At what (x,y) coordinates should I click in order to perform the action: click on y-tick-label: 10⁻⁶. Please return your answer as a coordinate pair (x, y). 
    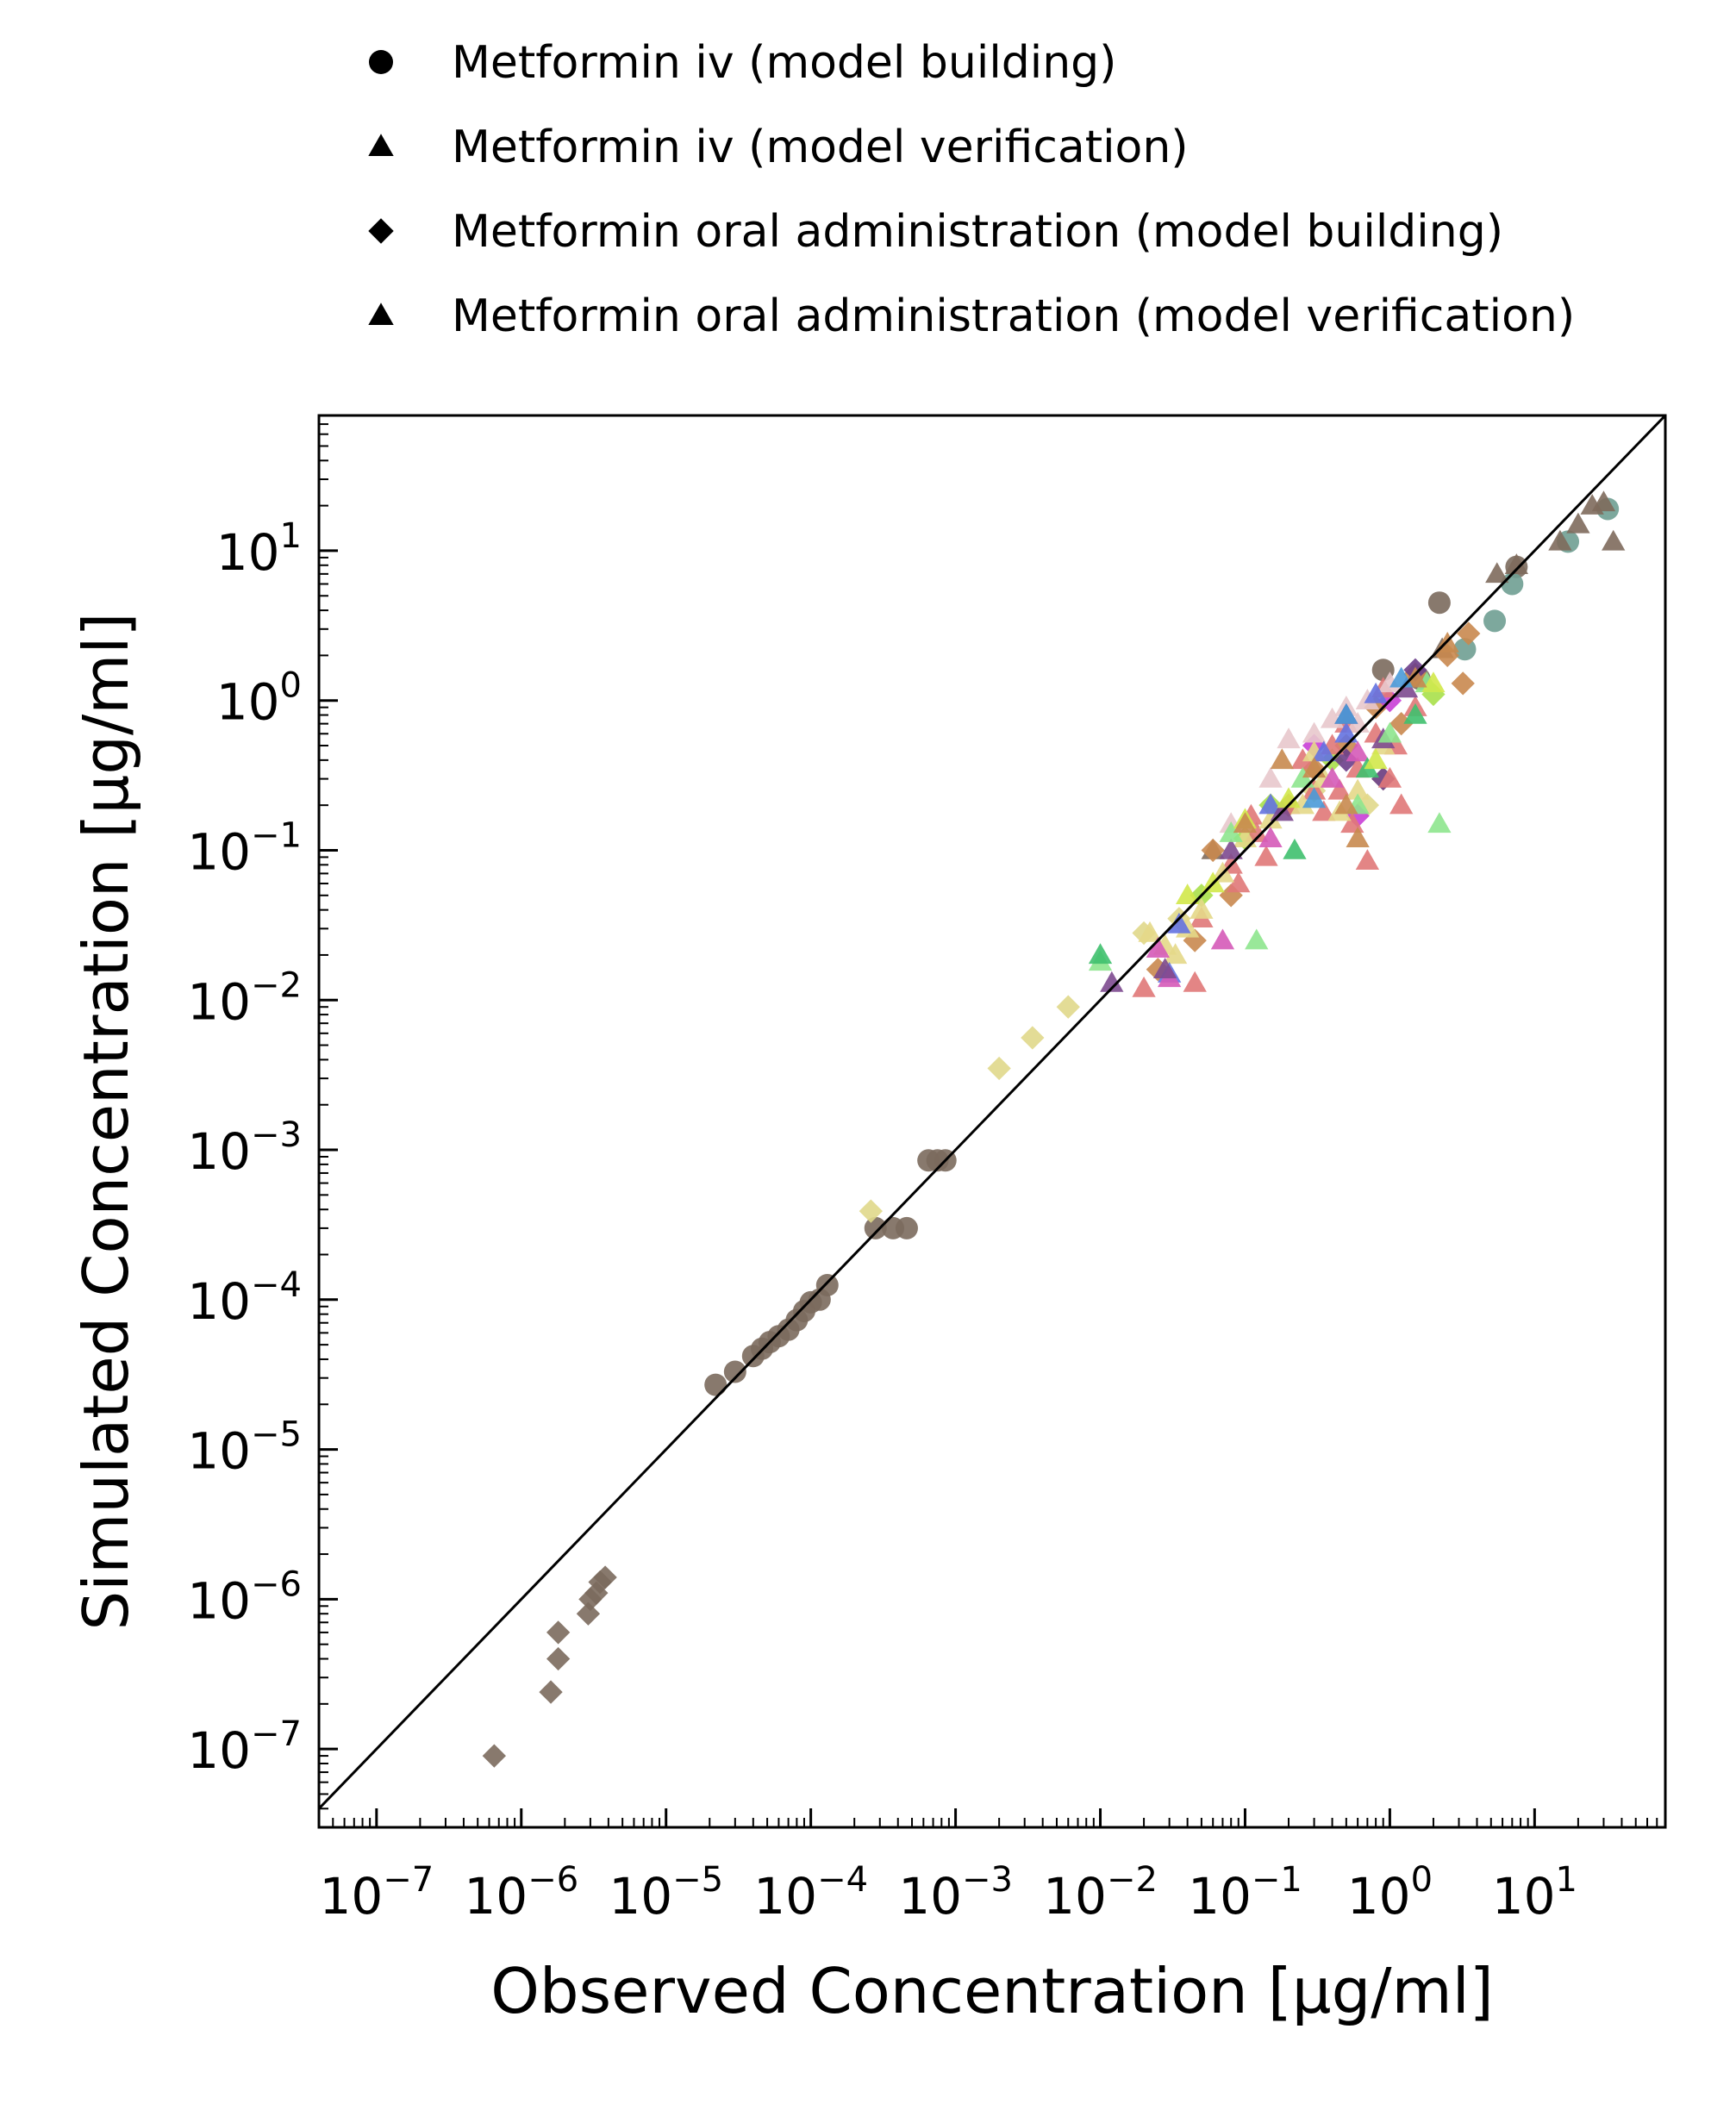
    Looking at the image, I should click on (244, 1597).